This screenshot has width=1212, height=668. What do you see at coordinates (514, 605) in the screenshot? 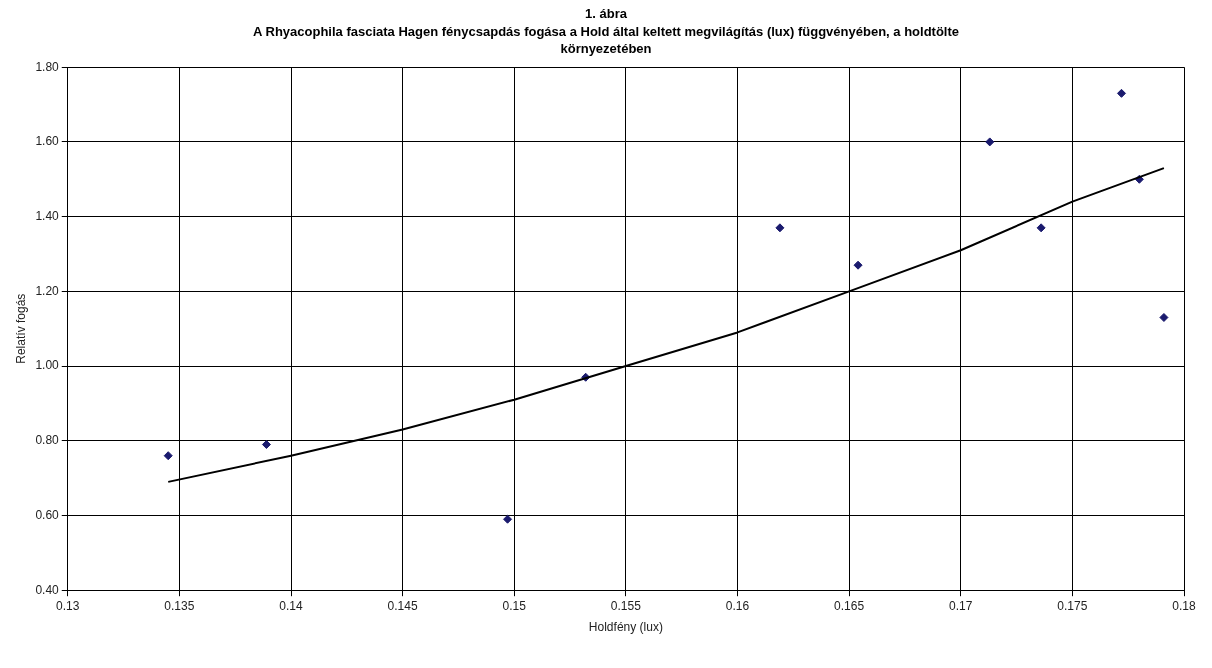
I see `x-tick-label: 0.15` at bounding box center [514, 605].